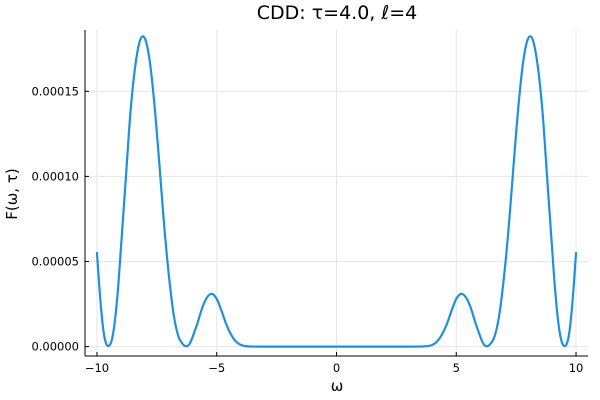 The height and width of the screenshot is (400, 600). I want to click on y-tick-label: 0.00000, so click(55, 347).